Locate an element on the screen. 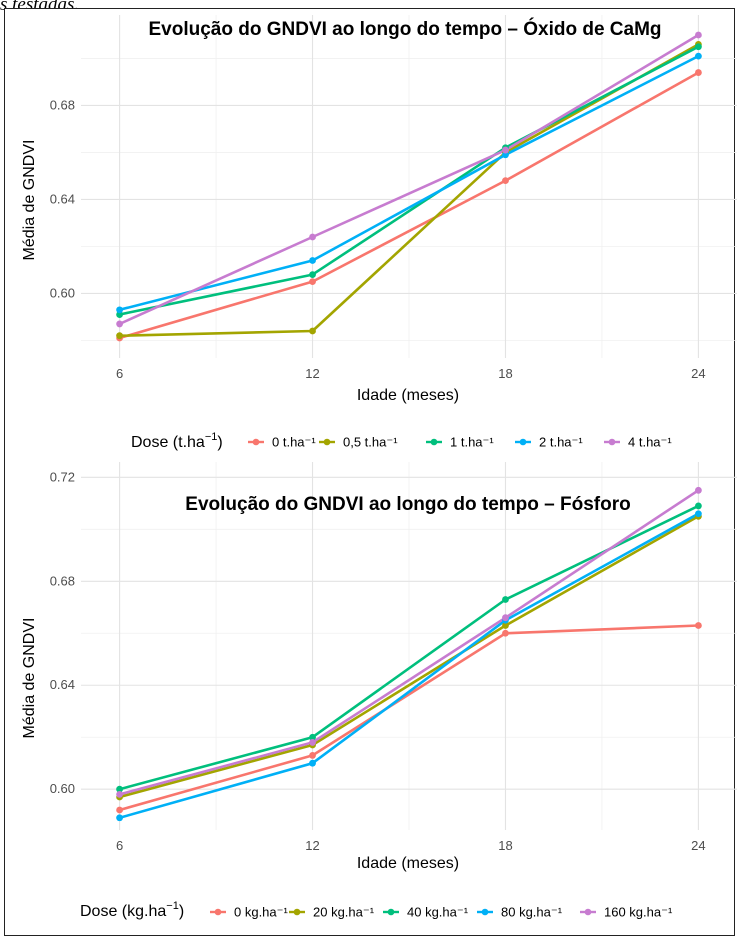 The height and width of the screenshot is (940, 739). chart-2-ytick-label: 0.72 is located at coordinates (62, 476).